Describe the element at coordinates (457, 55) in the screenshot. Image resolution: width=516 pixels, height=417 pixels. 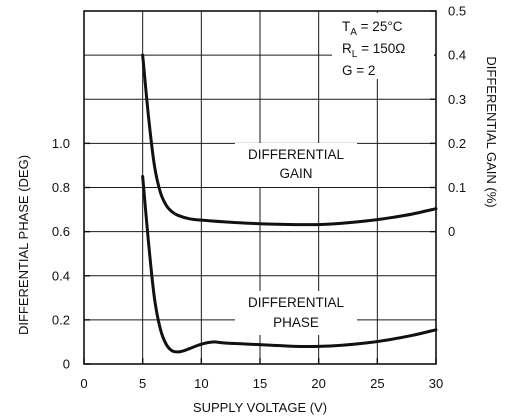
I see `y-right-tick-label: 0.4` at that location.